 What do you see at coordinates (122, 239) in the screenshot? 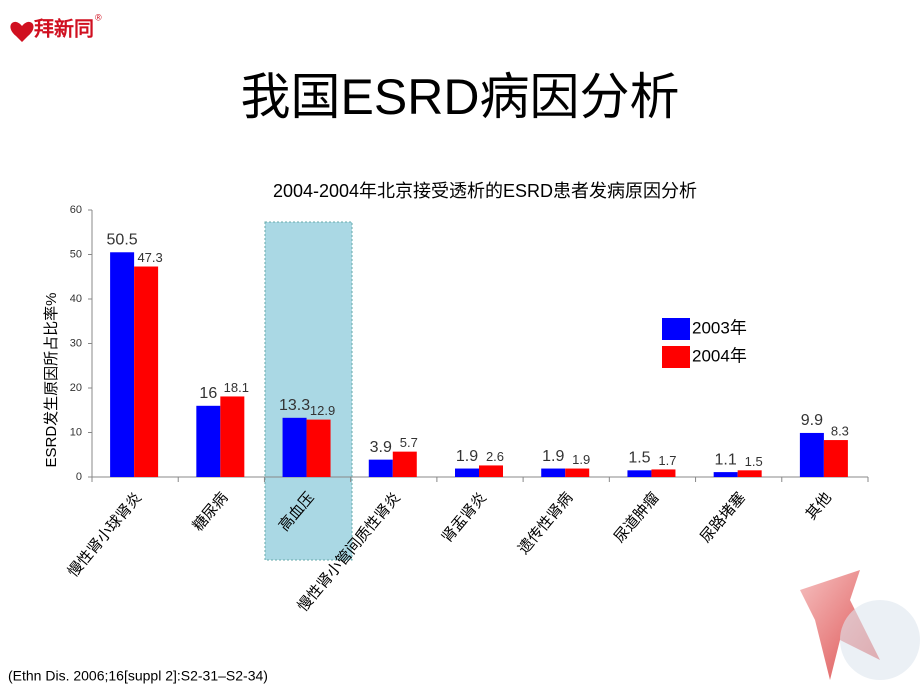
I see `value-label: 50.5` at bounding box center [122, 239].